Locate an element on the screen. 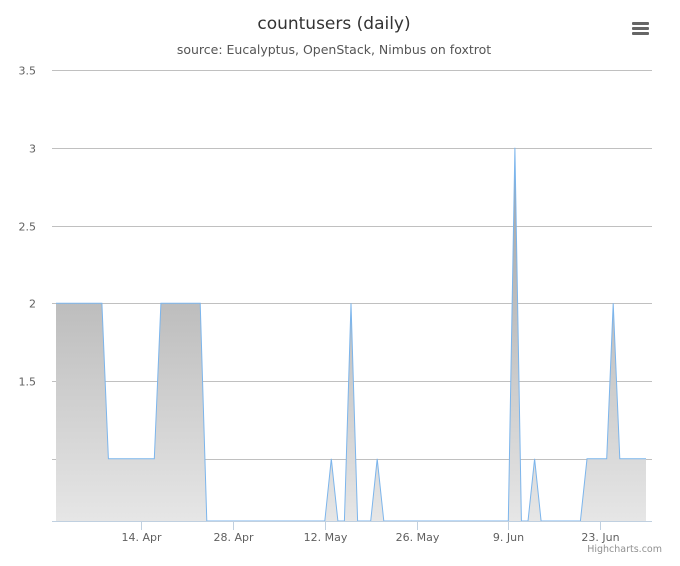  x-tick-label: 23. Jun is located at coordinates (600, 537).